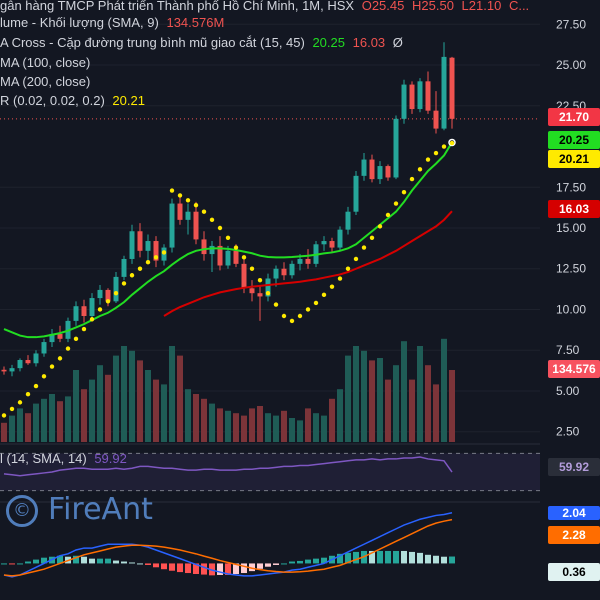 The width and height of the screenshot is (600, 600). I want to click on sma200-legend: MA (200, close), so click(45, 82).